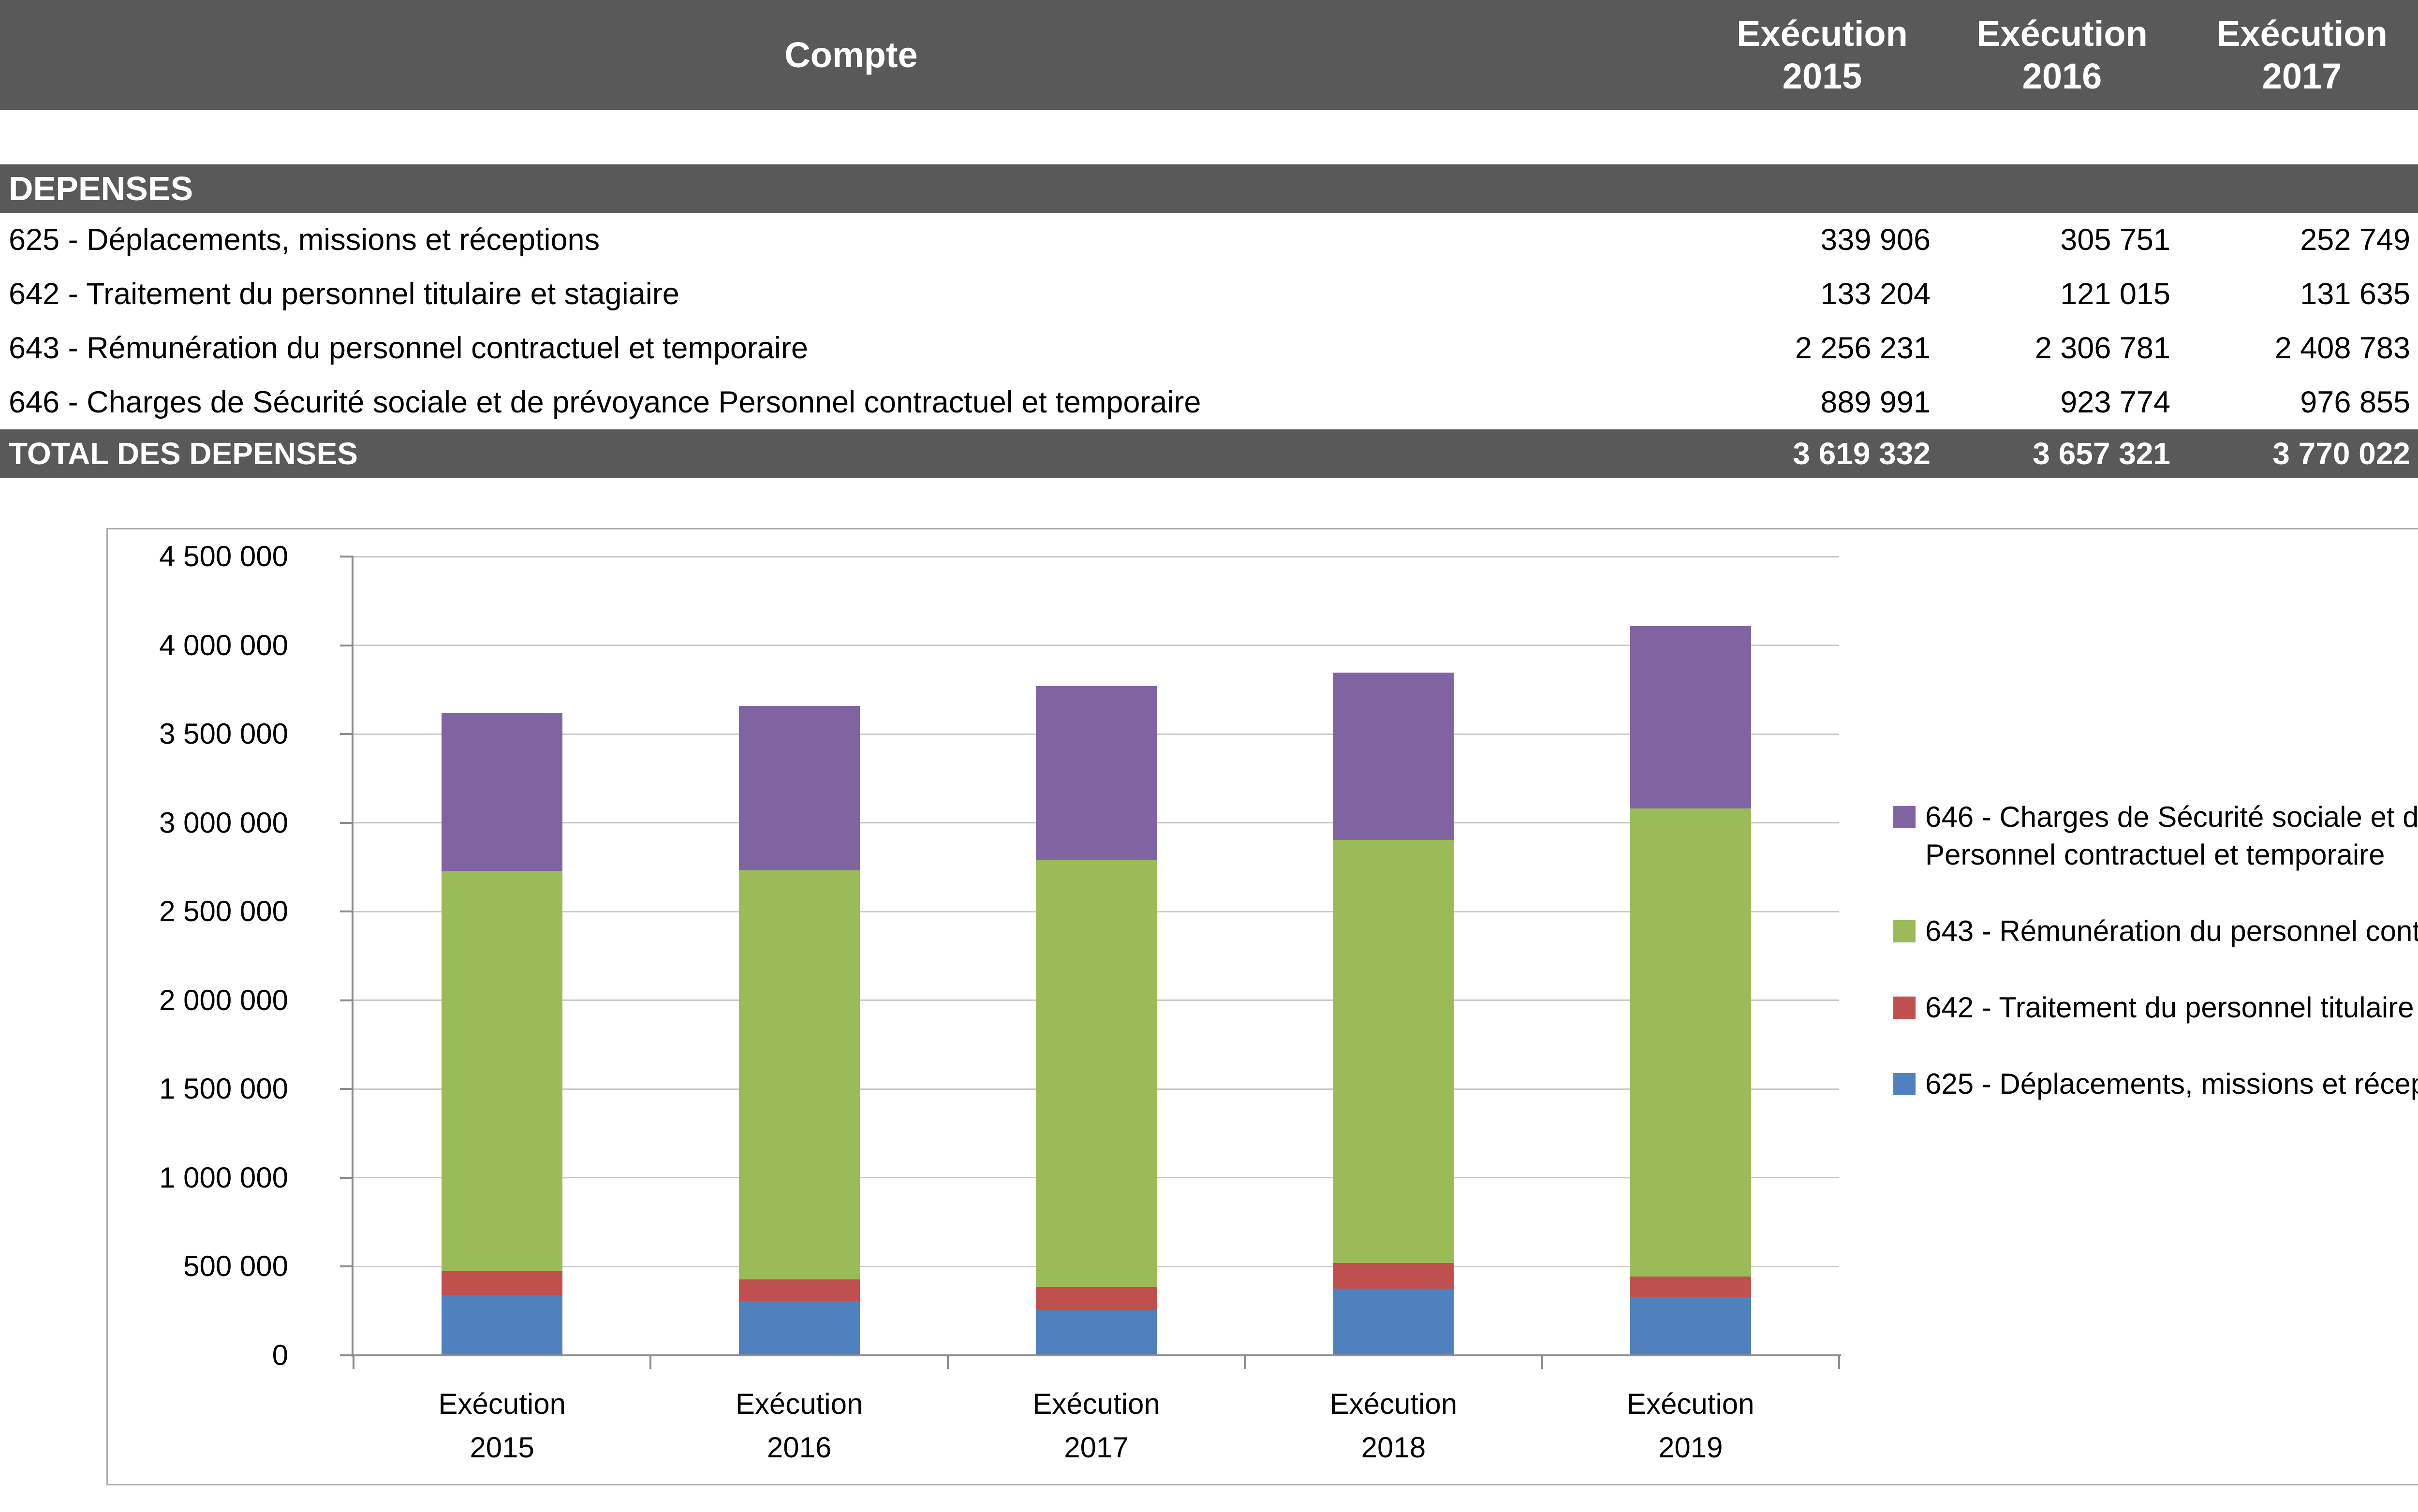 This screenshot has width=2418, height=1512. I want to click on table-spacer, so click(1209, 137).